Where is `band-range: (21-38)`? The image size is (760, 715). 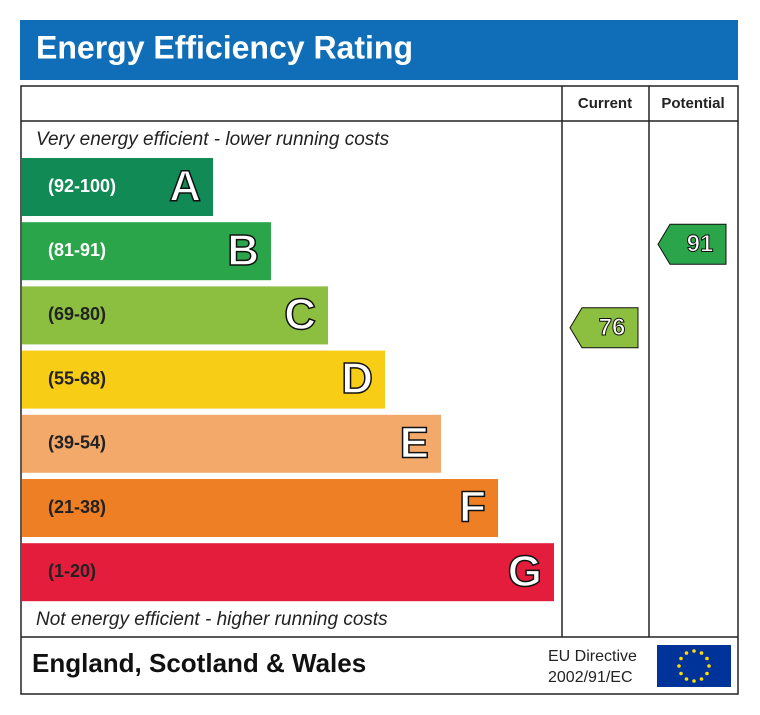
band-range: (21-38) is located at coordinates (77, 507).